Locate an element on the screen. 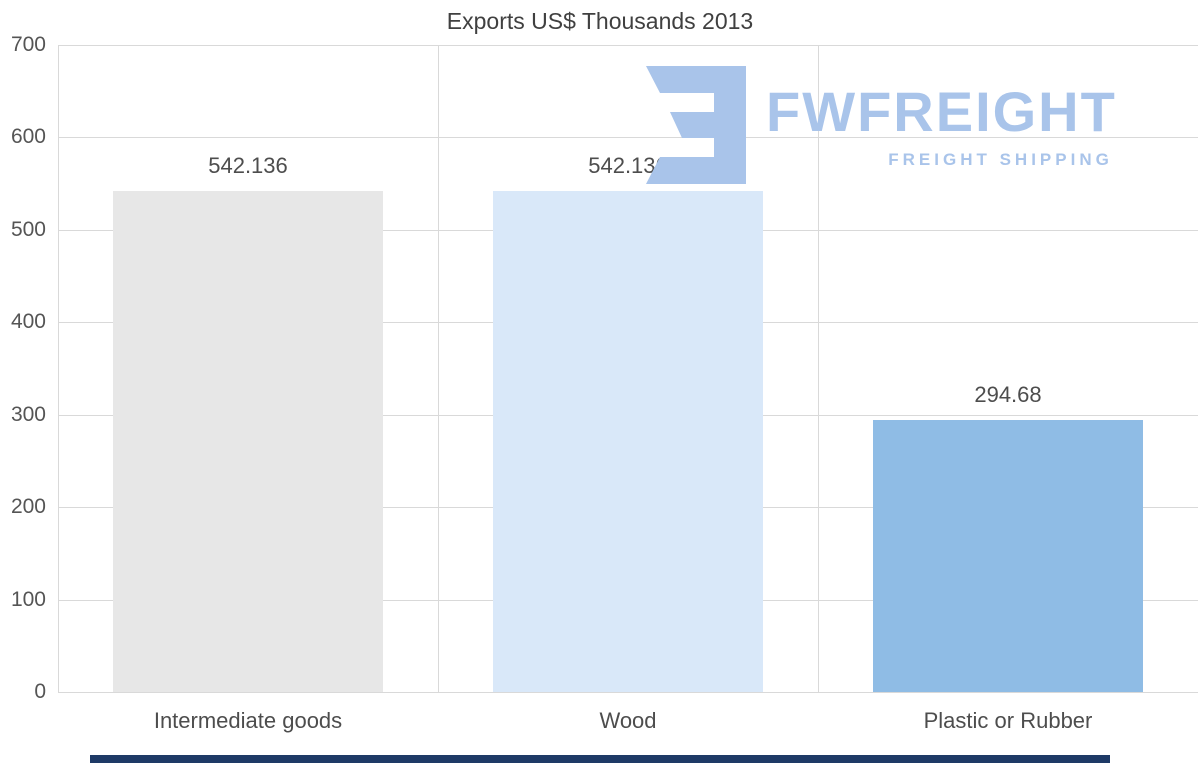 This screenshot has height=763, width=1200. y-axis-tick-label: 300 is located at coordinates (28, 414).